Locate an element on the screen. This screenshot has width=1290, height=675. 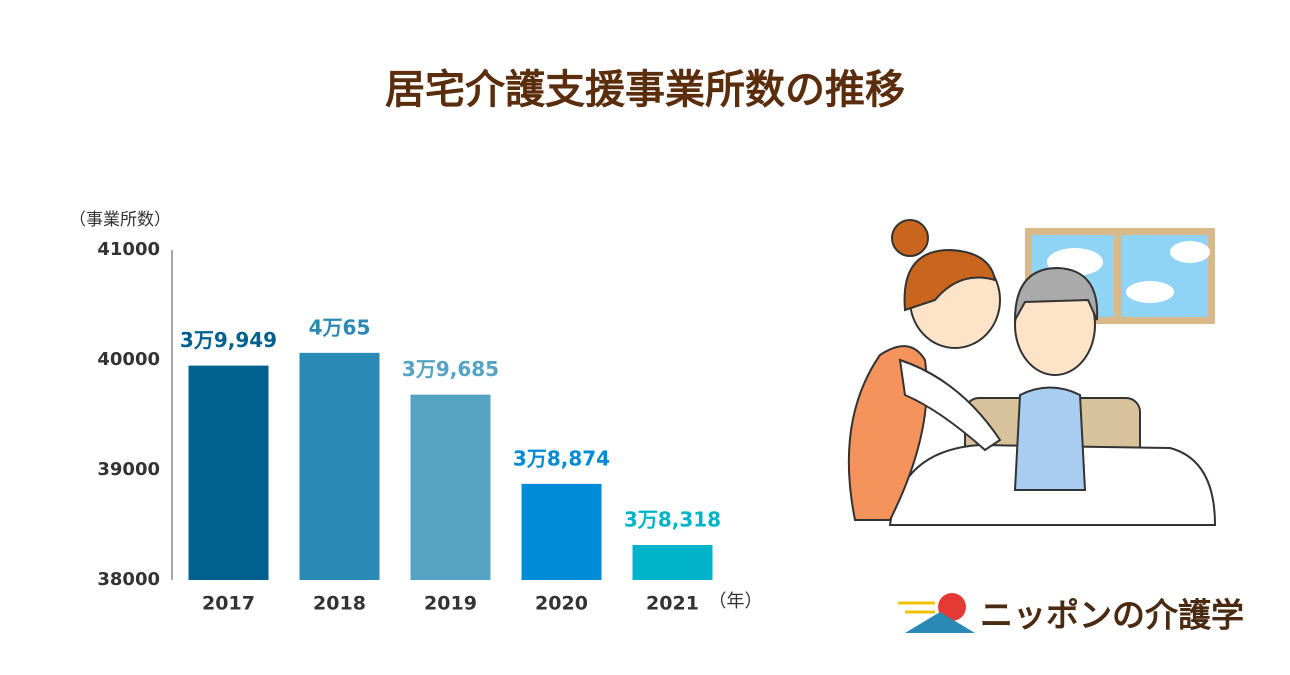
chart-title: 居宅介護支援事業所数の推移 is located at coordinates (645, 90).